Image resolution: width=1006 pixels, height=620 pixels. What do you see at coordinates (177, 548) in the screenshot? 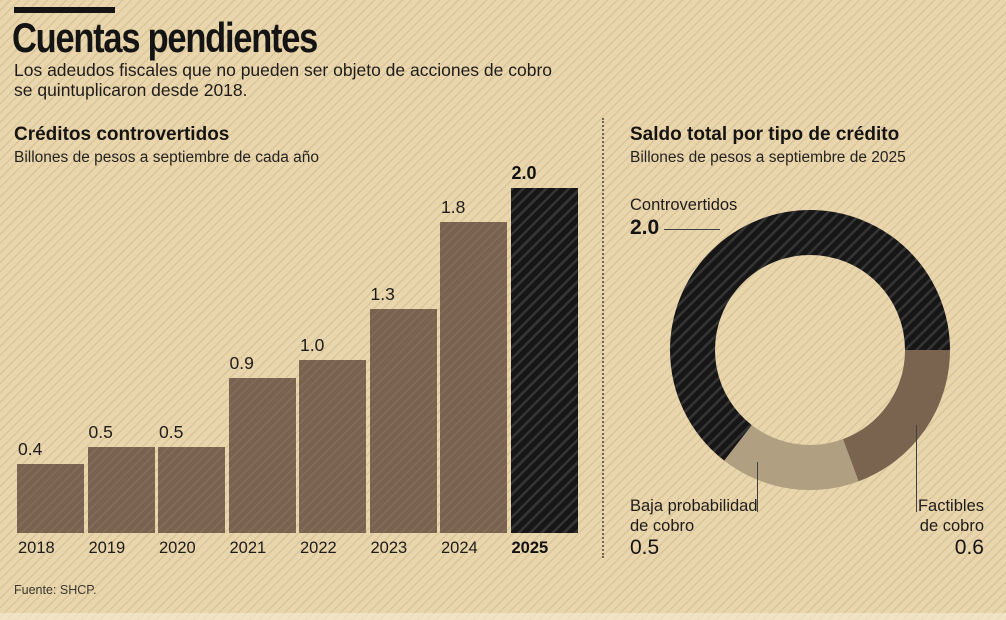
I see `bar-axis-label-2020: 2020` at bounding box center [177, 548].